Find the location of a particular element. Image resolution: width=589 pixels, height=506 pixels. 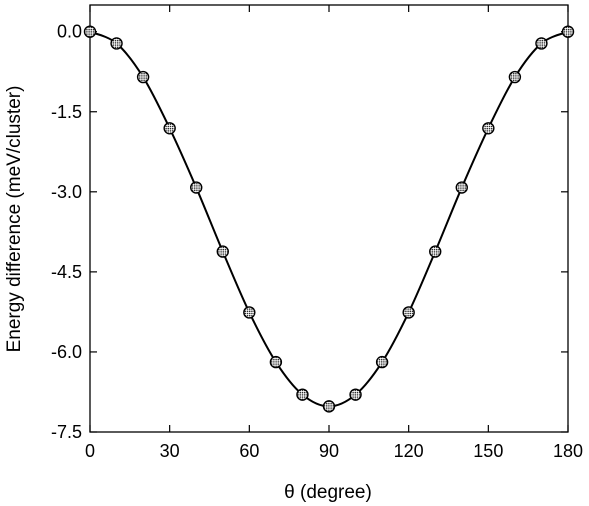

x-tick-label: 150 is located at coordinates (488, 451).